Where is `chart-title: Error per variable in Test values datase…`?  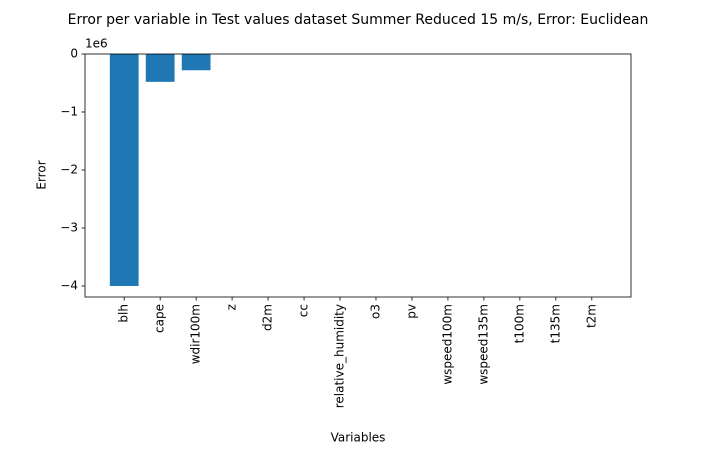
chart-title: Error per variable in Test values datase… is located at coordinates (358, 20).